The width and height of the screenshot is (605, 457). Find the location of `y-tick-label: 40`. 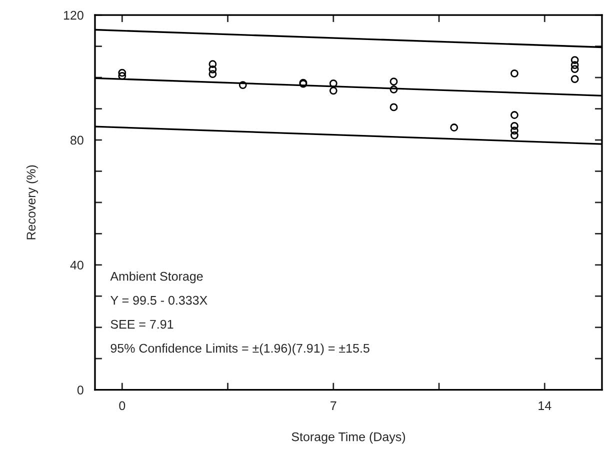

y-tick-label: 40 is located at coordinates (77, 265).